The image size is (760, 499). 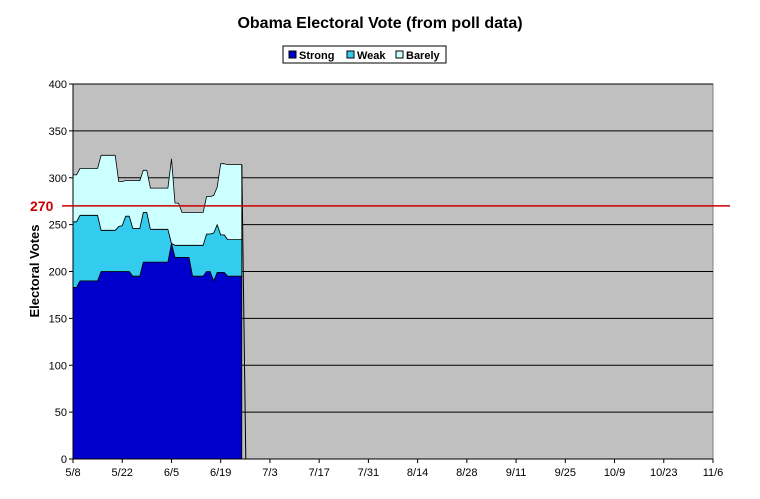 What do you see at coordinates (58, 226) in the screenshot?
I see `y-tick-label: 250` at bounding box center [58, 226].